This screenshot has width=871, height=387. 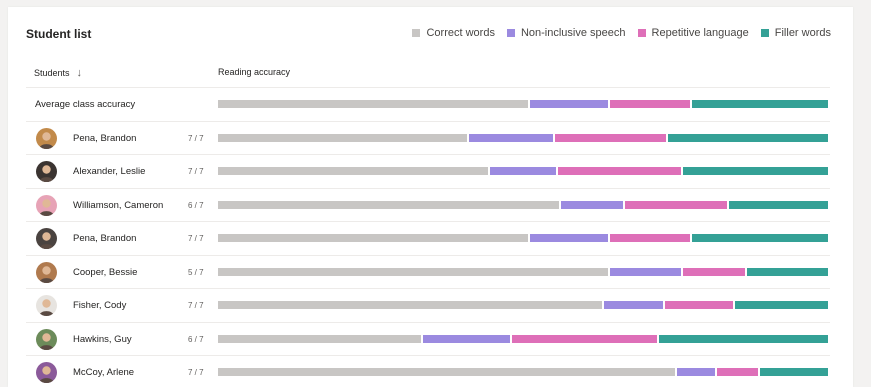 What do you see at coordinates (254, 72) in the screenshot?
I see `reading-accuracy-column-header: Reading accuracy` at bounding box center [254, 72].